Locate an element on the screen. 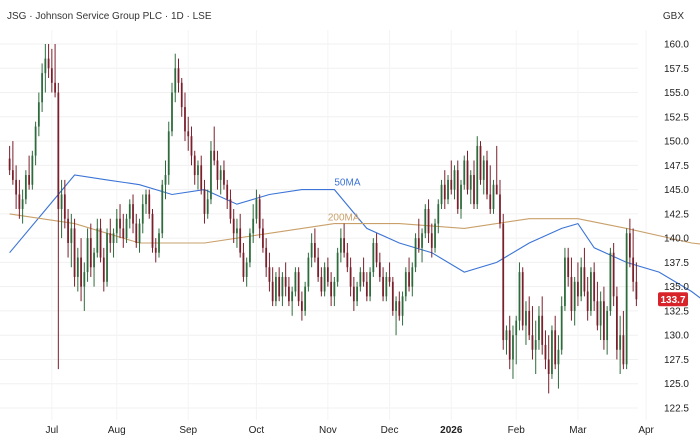 This screenshot has width=700, height=444. y-tick-label: 157.5 is located at coordinates (676, 69).